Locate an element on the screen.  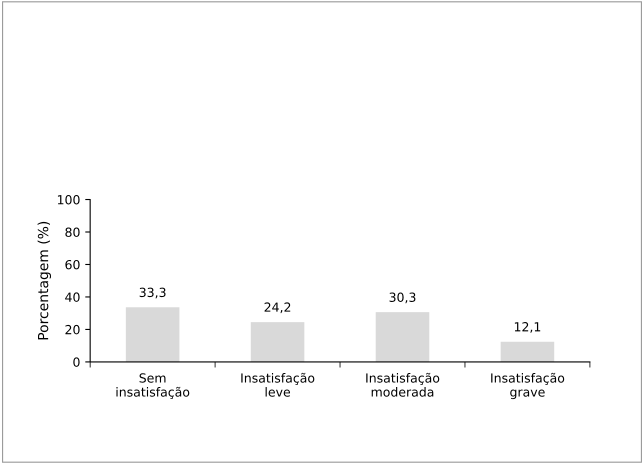
x-tick-label: Sem insatisfação is located at coordinates (153, 386).